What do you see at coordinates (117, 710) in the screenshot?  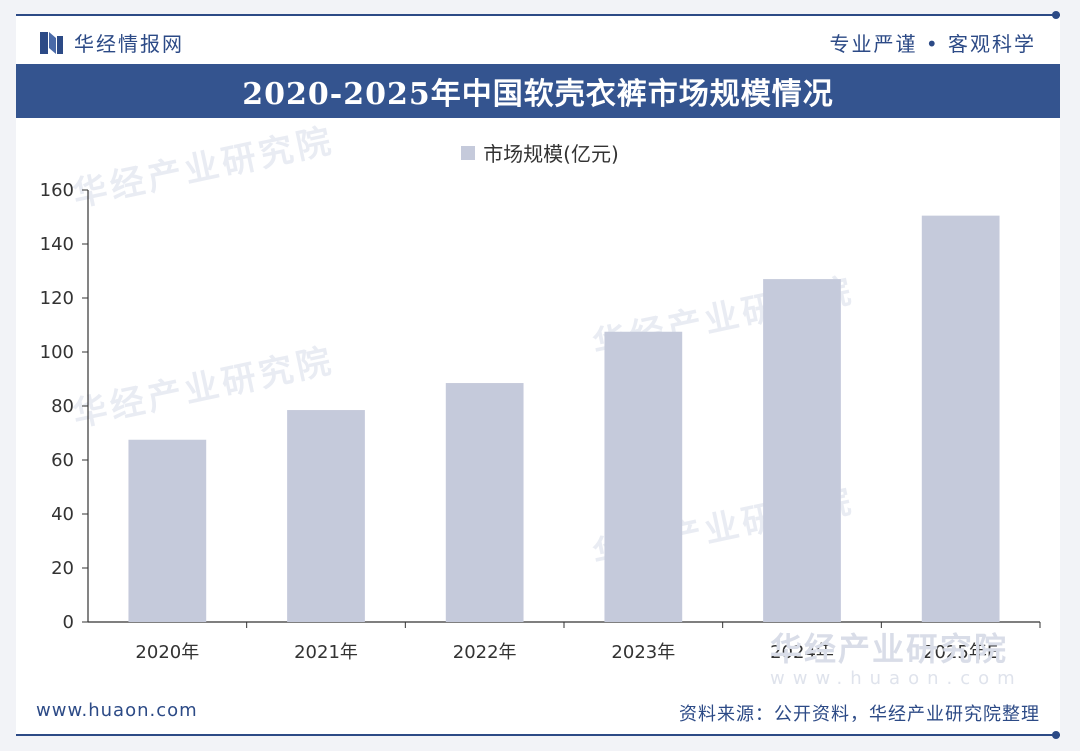 I see `footer-website: www.huaon.com` at bounding box center [117, 710].